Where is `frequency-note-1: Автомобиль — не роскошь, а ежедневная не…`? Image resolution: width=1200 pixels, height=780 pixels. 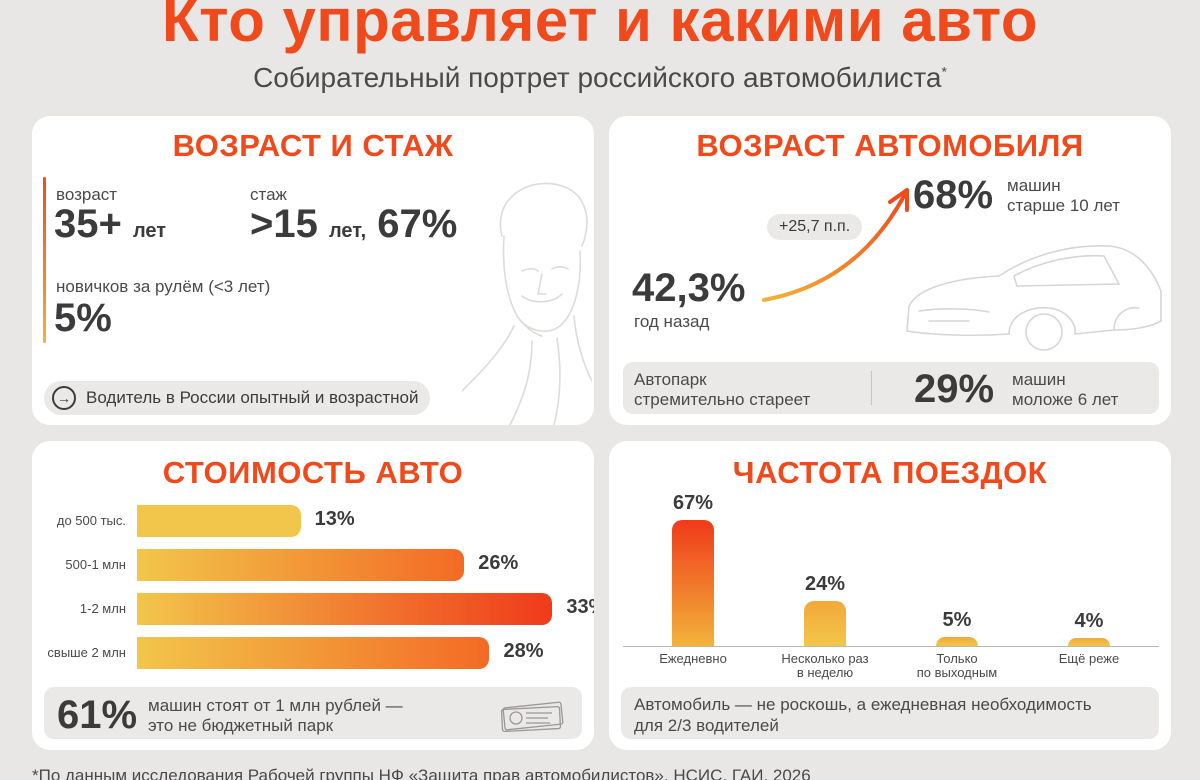
frequency-note-1: Автомобиль — не роскошь, а ежедневная не… is located at coordinates (863, 704).